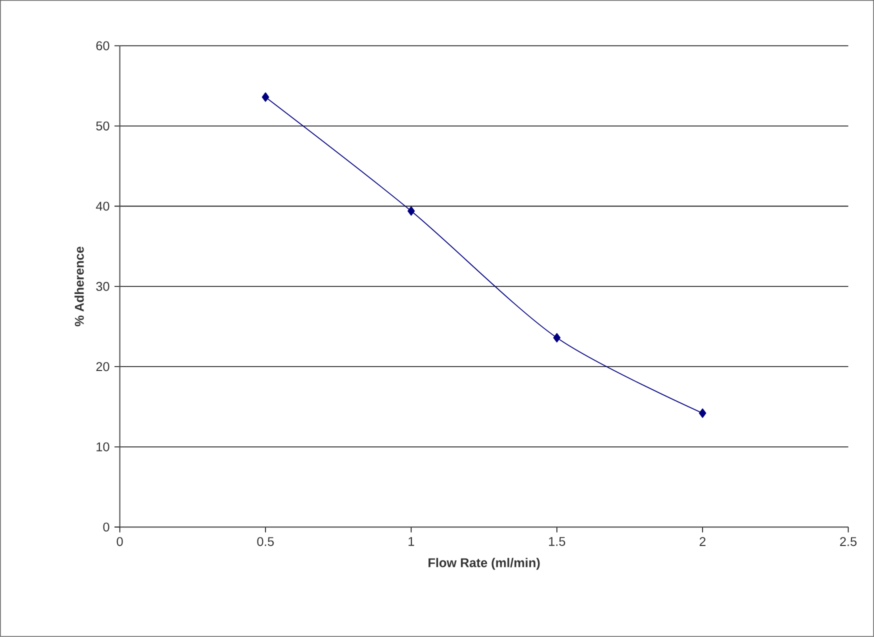  Describe the element at coordinates (103, 206) in the screenshot. I see `y-tick-label: 40` at that location.